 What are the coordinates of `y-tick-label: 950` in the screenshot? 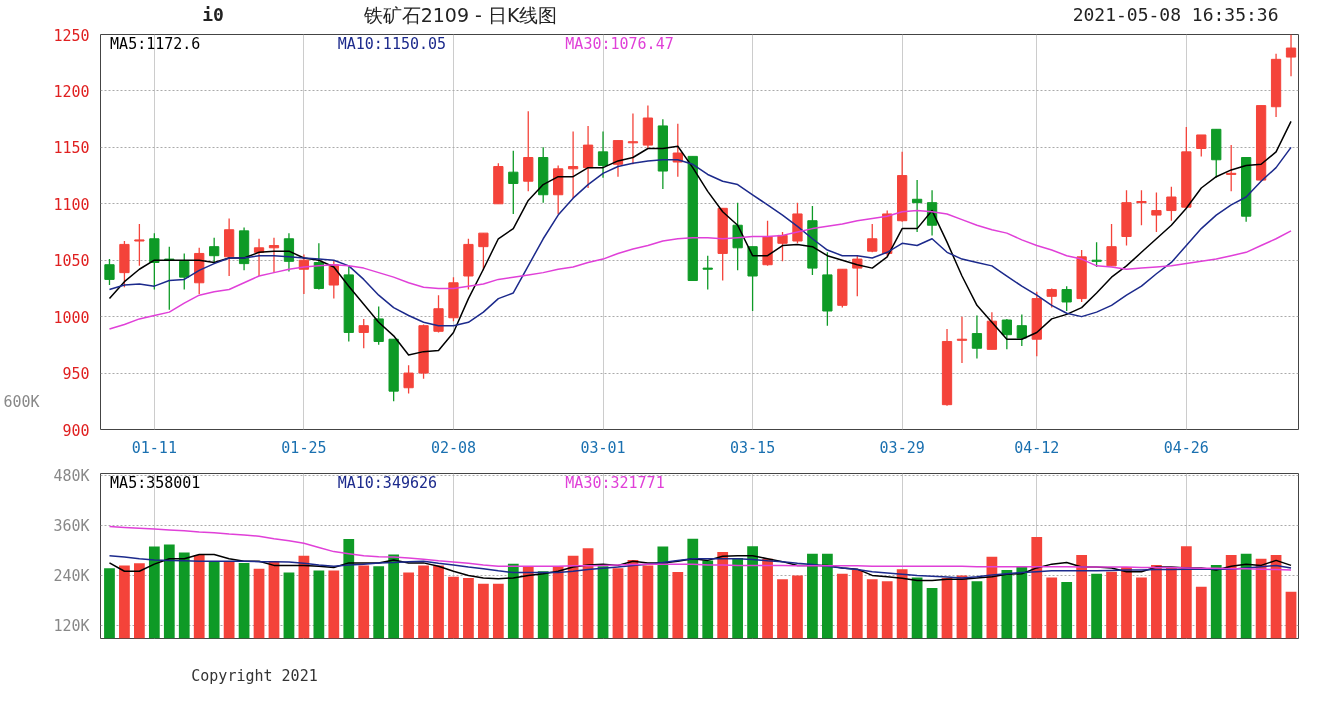 It's located at (76, 374).